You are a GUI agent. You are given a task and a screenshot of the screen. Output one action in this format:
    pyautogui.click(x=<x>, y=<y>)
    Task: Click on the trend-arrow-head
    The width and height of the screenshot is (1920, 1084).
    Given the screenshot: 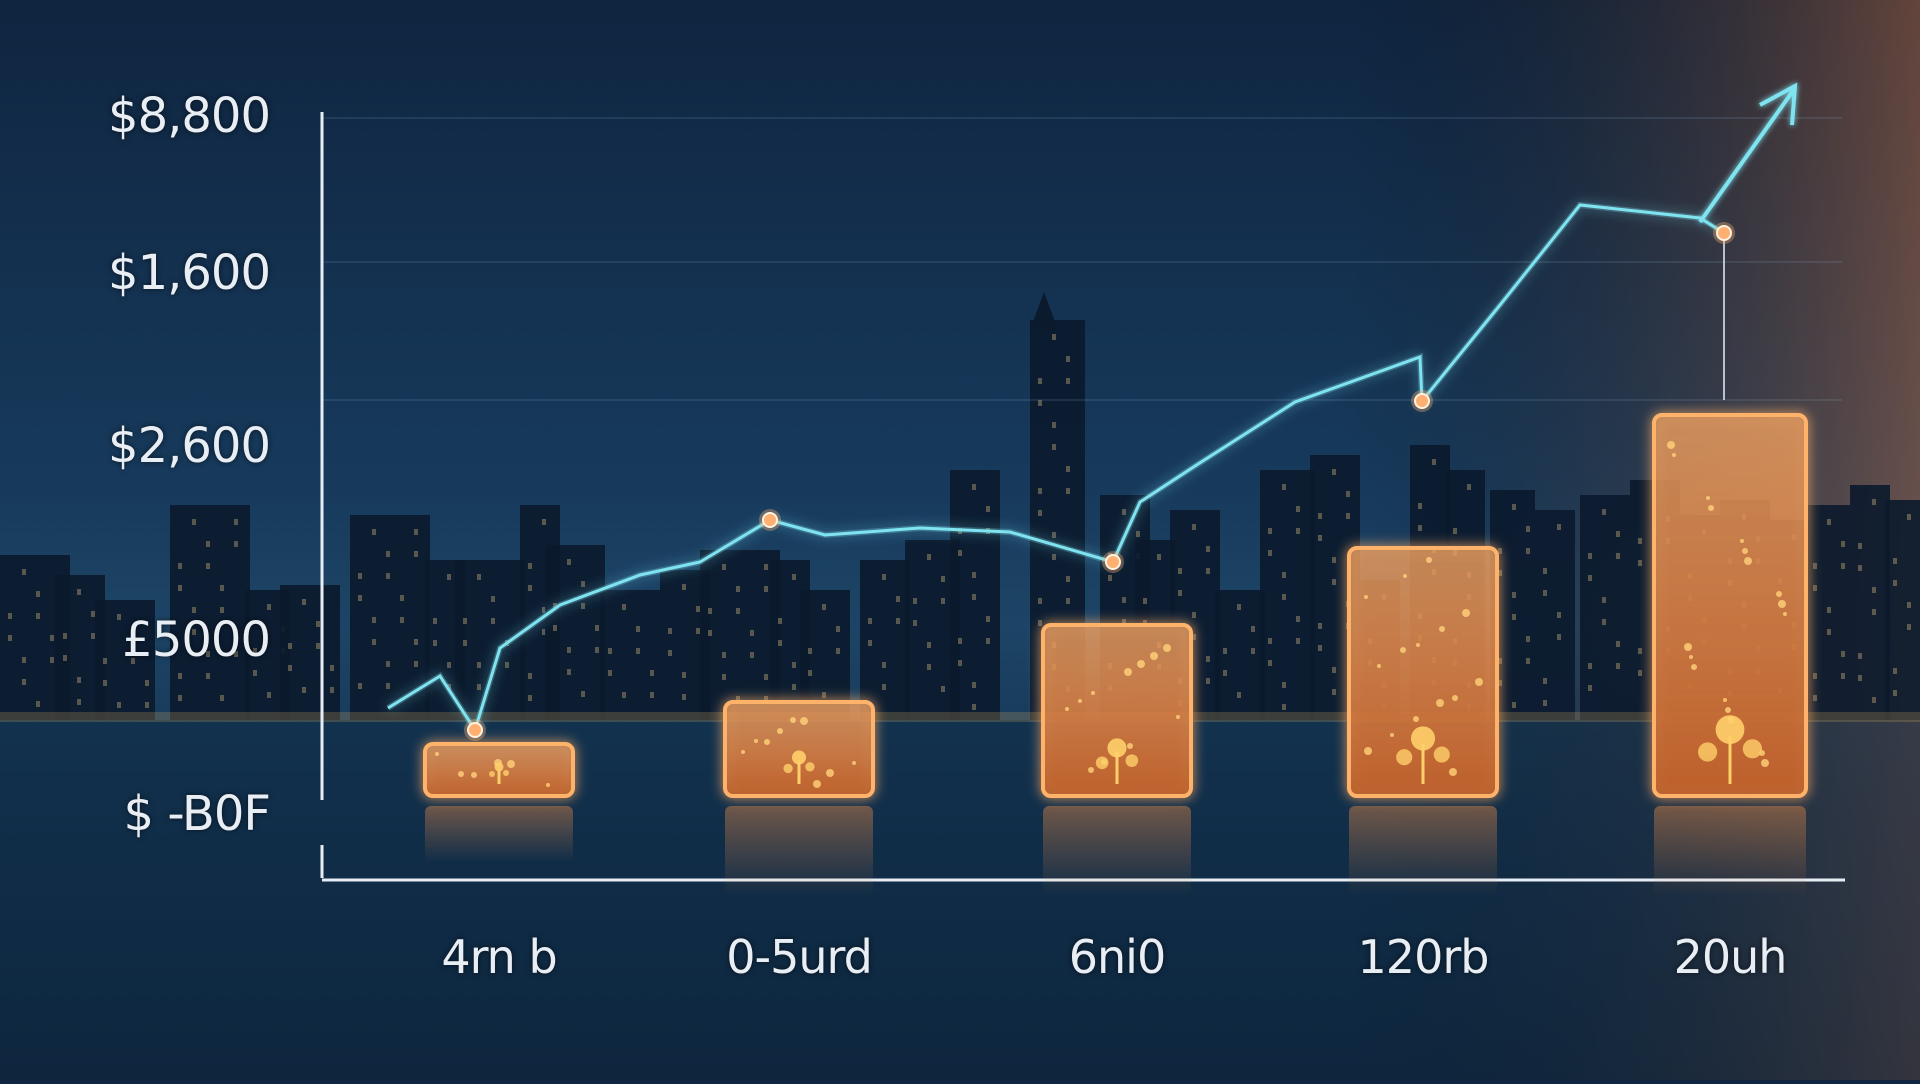 What is the action you would take?
    pyautogui.click(x=1748, y=153)
    